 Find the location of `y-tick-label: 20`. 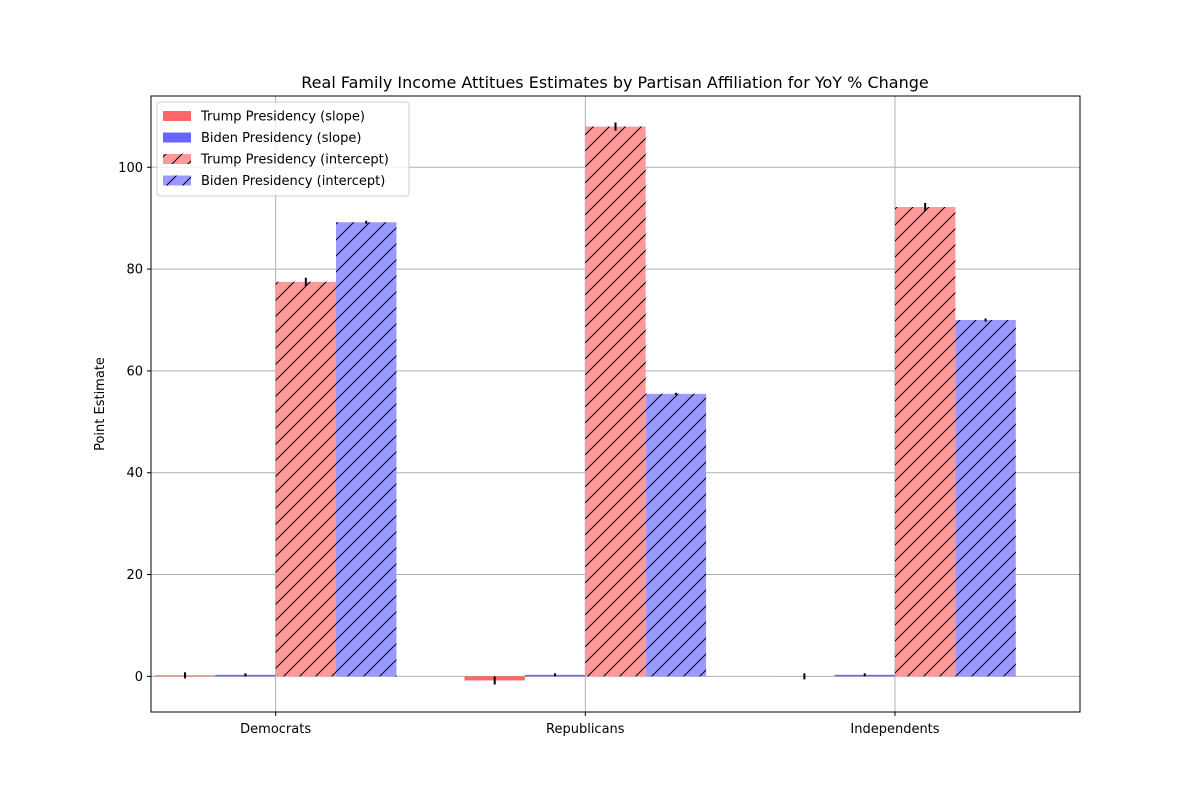

y-tick-label: 20 is located at coordinates (134, 575).